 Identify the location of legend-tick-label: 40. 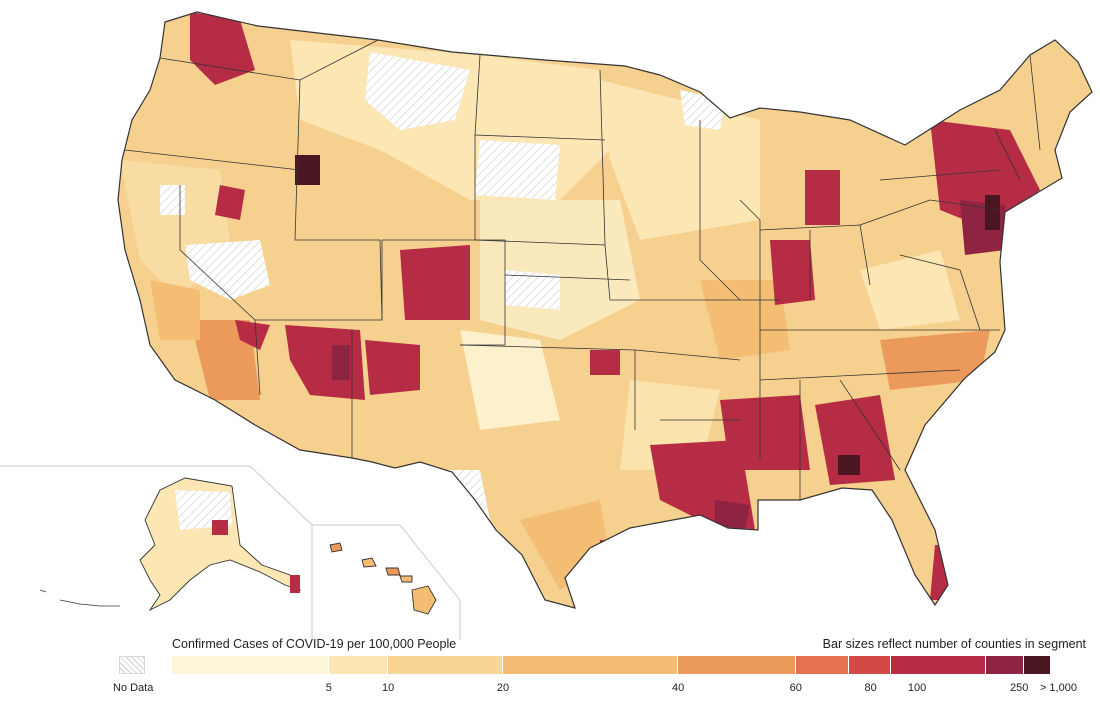
(678, 688).